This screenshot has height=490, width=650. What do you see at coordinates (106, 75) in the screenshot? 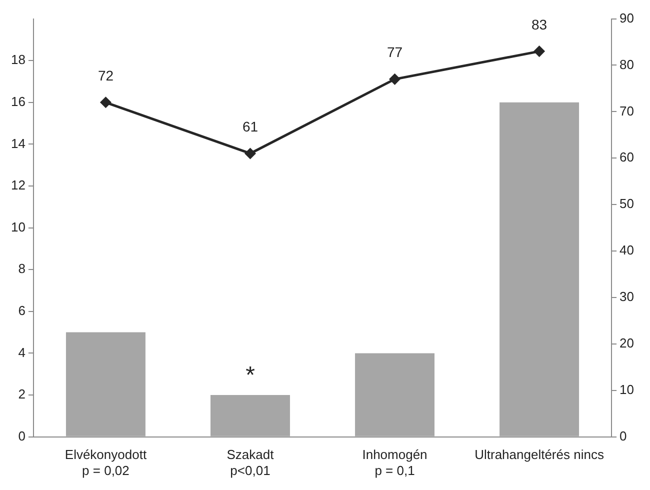
I see `data-label: 72` at bounding box center [106, 75].